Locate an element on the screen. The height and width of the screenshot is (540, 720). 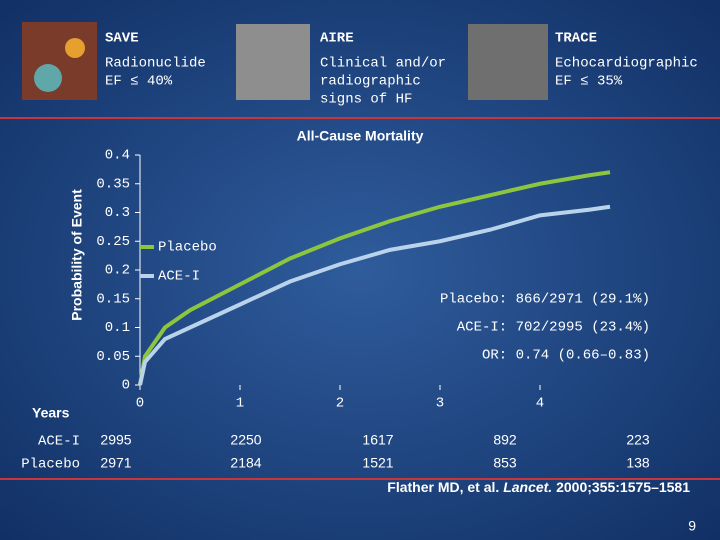
cell: 1521 is located at coordinates (377, 463).